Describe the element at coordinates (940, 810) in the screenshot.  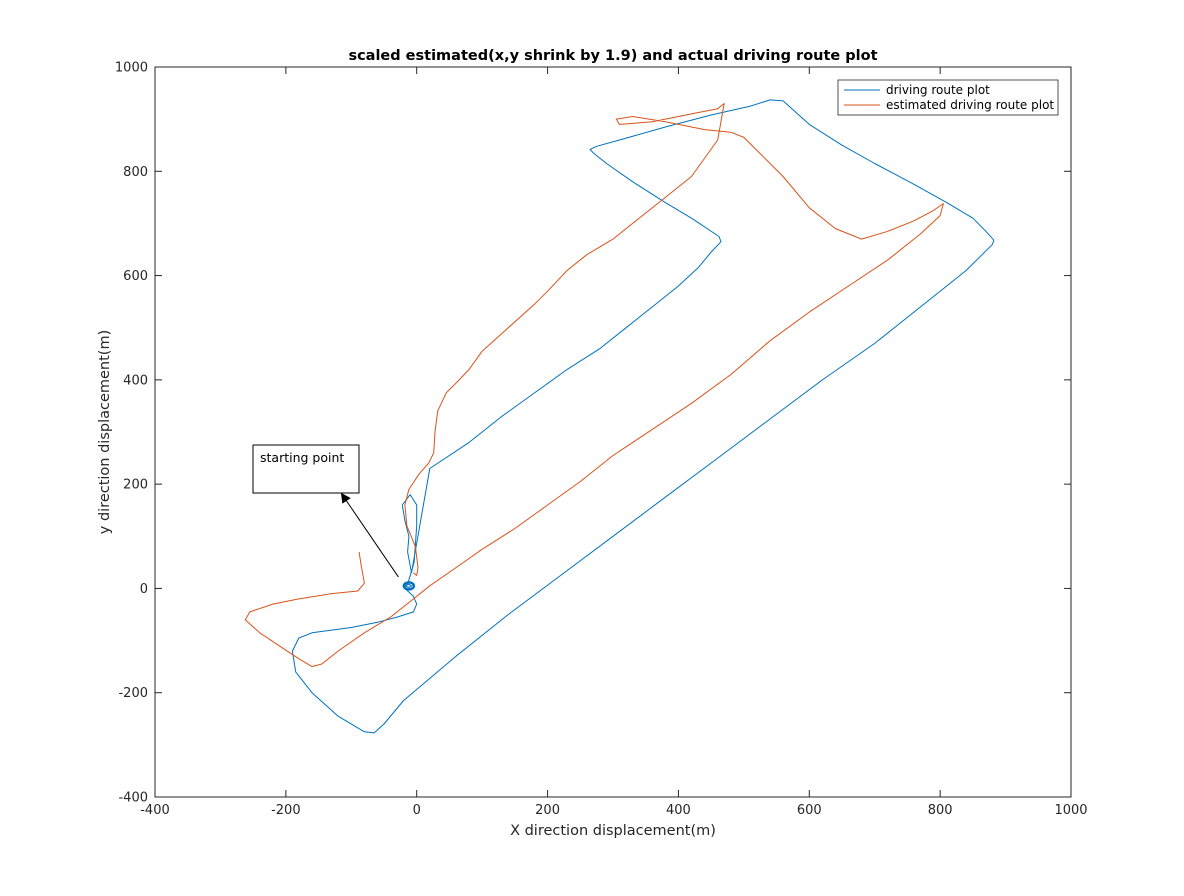
I see `x-tick-label: 800` at that location.